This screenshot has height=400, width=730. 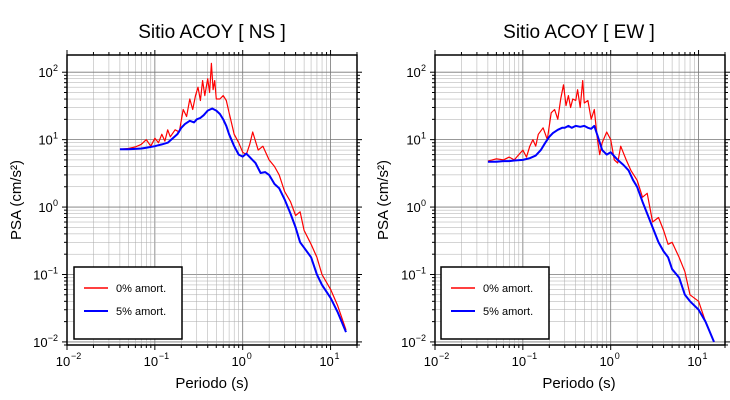 I want to click on chart-title: Sitio ACOY [ NS ], so click(x=211, y=32).